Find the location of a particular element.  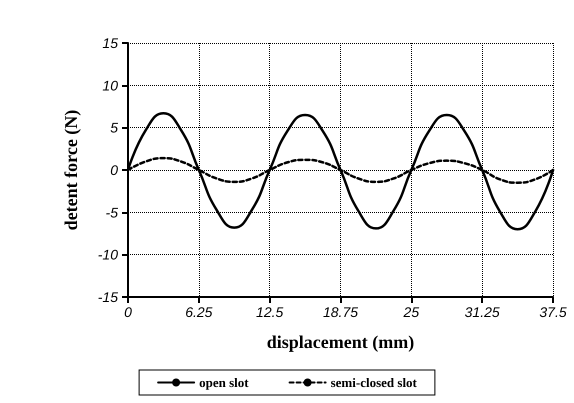

x-tick-label: 31.25 is located at coordinates (482, 312).